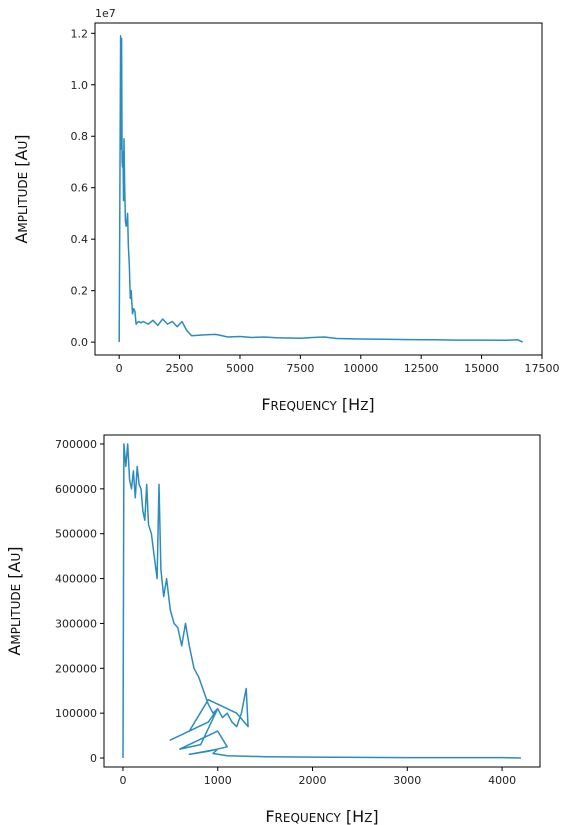 The height and width of the screenshot is (825, 561). I want to click on chart-1-y-tick-label: 0.4, so click(80, 239).